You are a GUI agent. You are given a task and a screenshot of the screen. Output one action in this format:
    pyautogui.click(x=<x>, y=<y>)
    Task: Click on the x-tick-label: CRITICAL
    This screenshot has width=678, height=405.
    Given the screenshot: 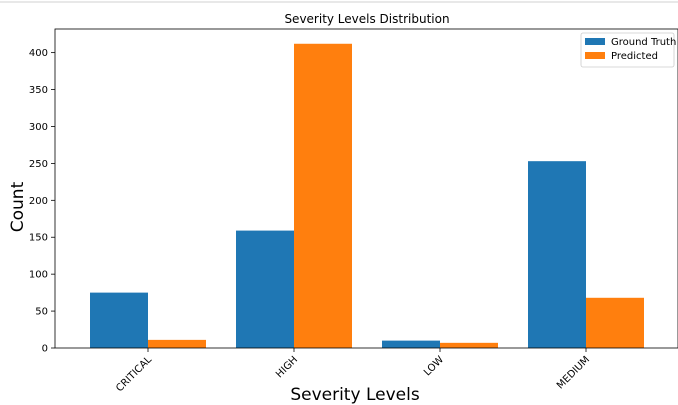 What is the action you would take?
    pyautogui.click(x=134, y=374)
    